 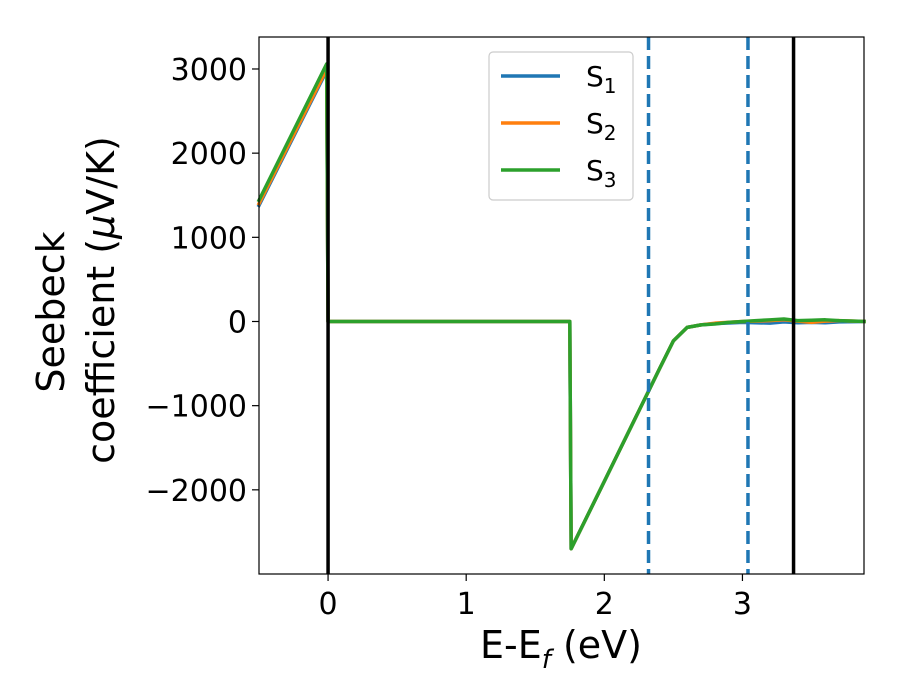 I want to click on legend-label-s3: S3, so click(x=601, y=173).